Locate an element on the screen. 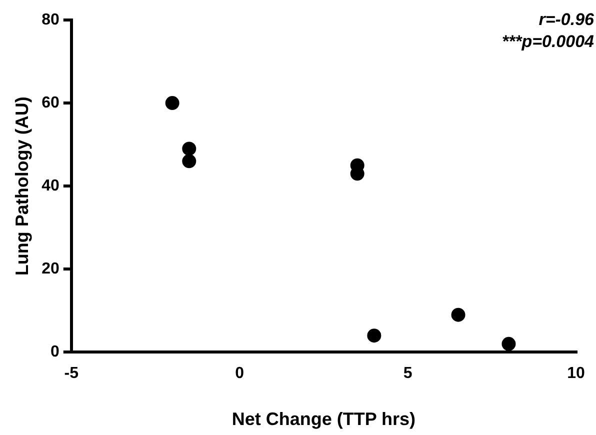 The width and height of the screenshot is (596, 435). annotation: ***p=0.0004 is located at coordinates (548, 42).